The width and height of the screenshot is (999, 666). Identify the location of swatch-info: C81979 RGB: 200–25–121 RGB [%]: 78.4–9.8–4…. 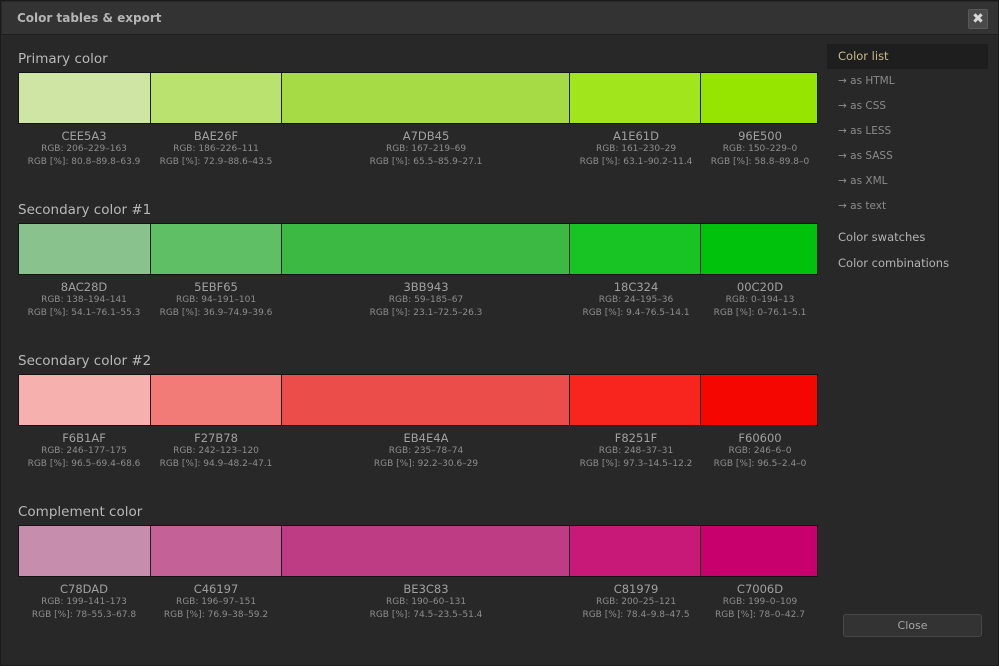
(636, 602).